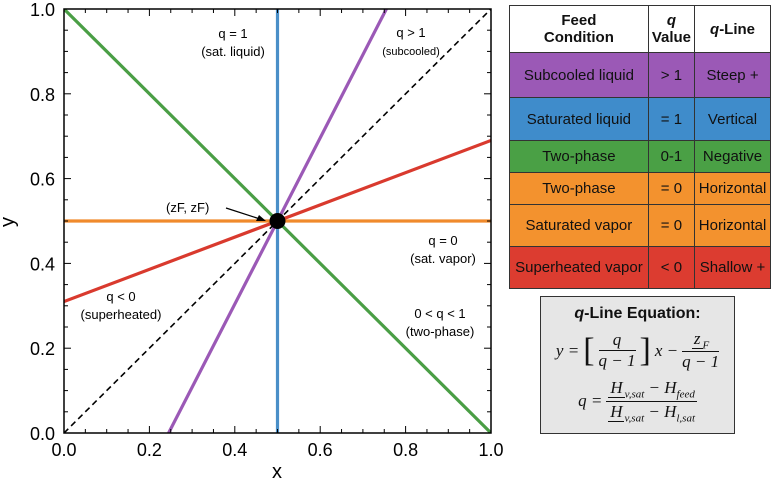 This screenshot has height=480, width=772. Describe the element at coordinates (233, 51) in the screenshot. I see `annotation-line2: (sat. liquid)` at that location.